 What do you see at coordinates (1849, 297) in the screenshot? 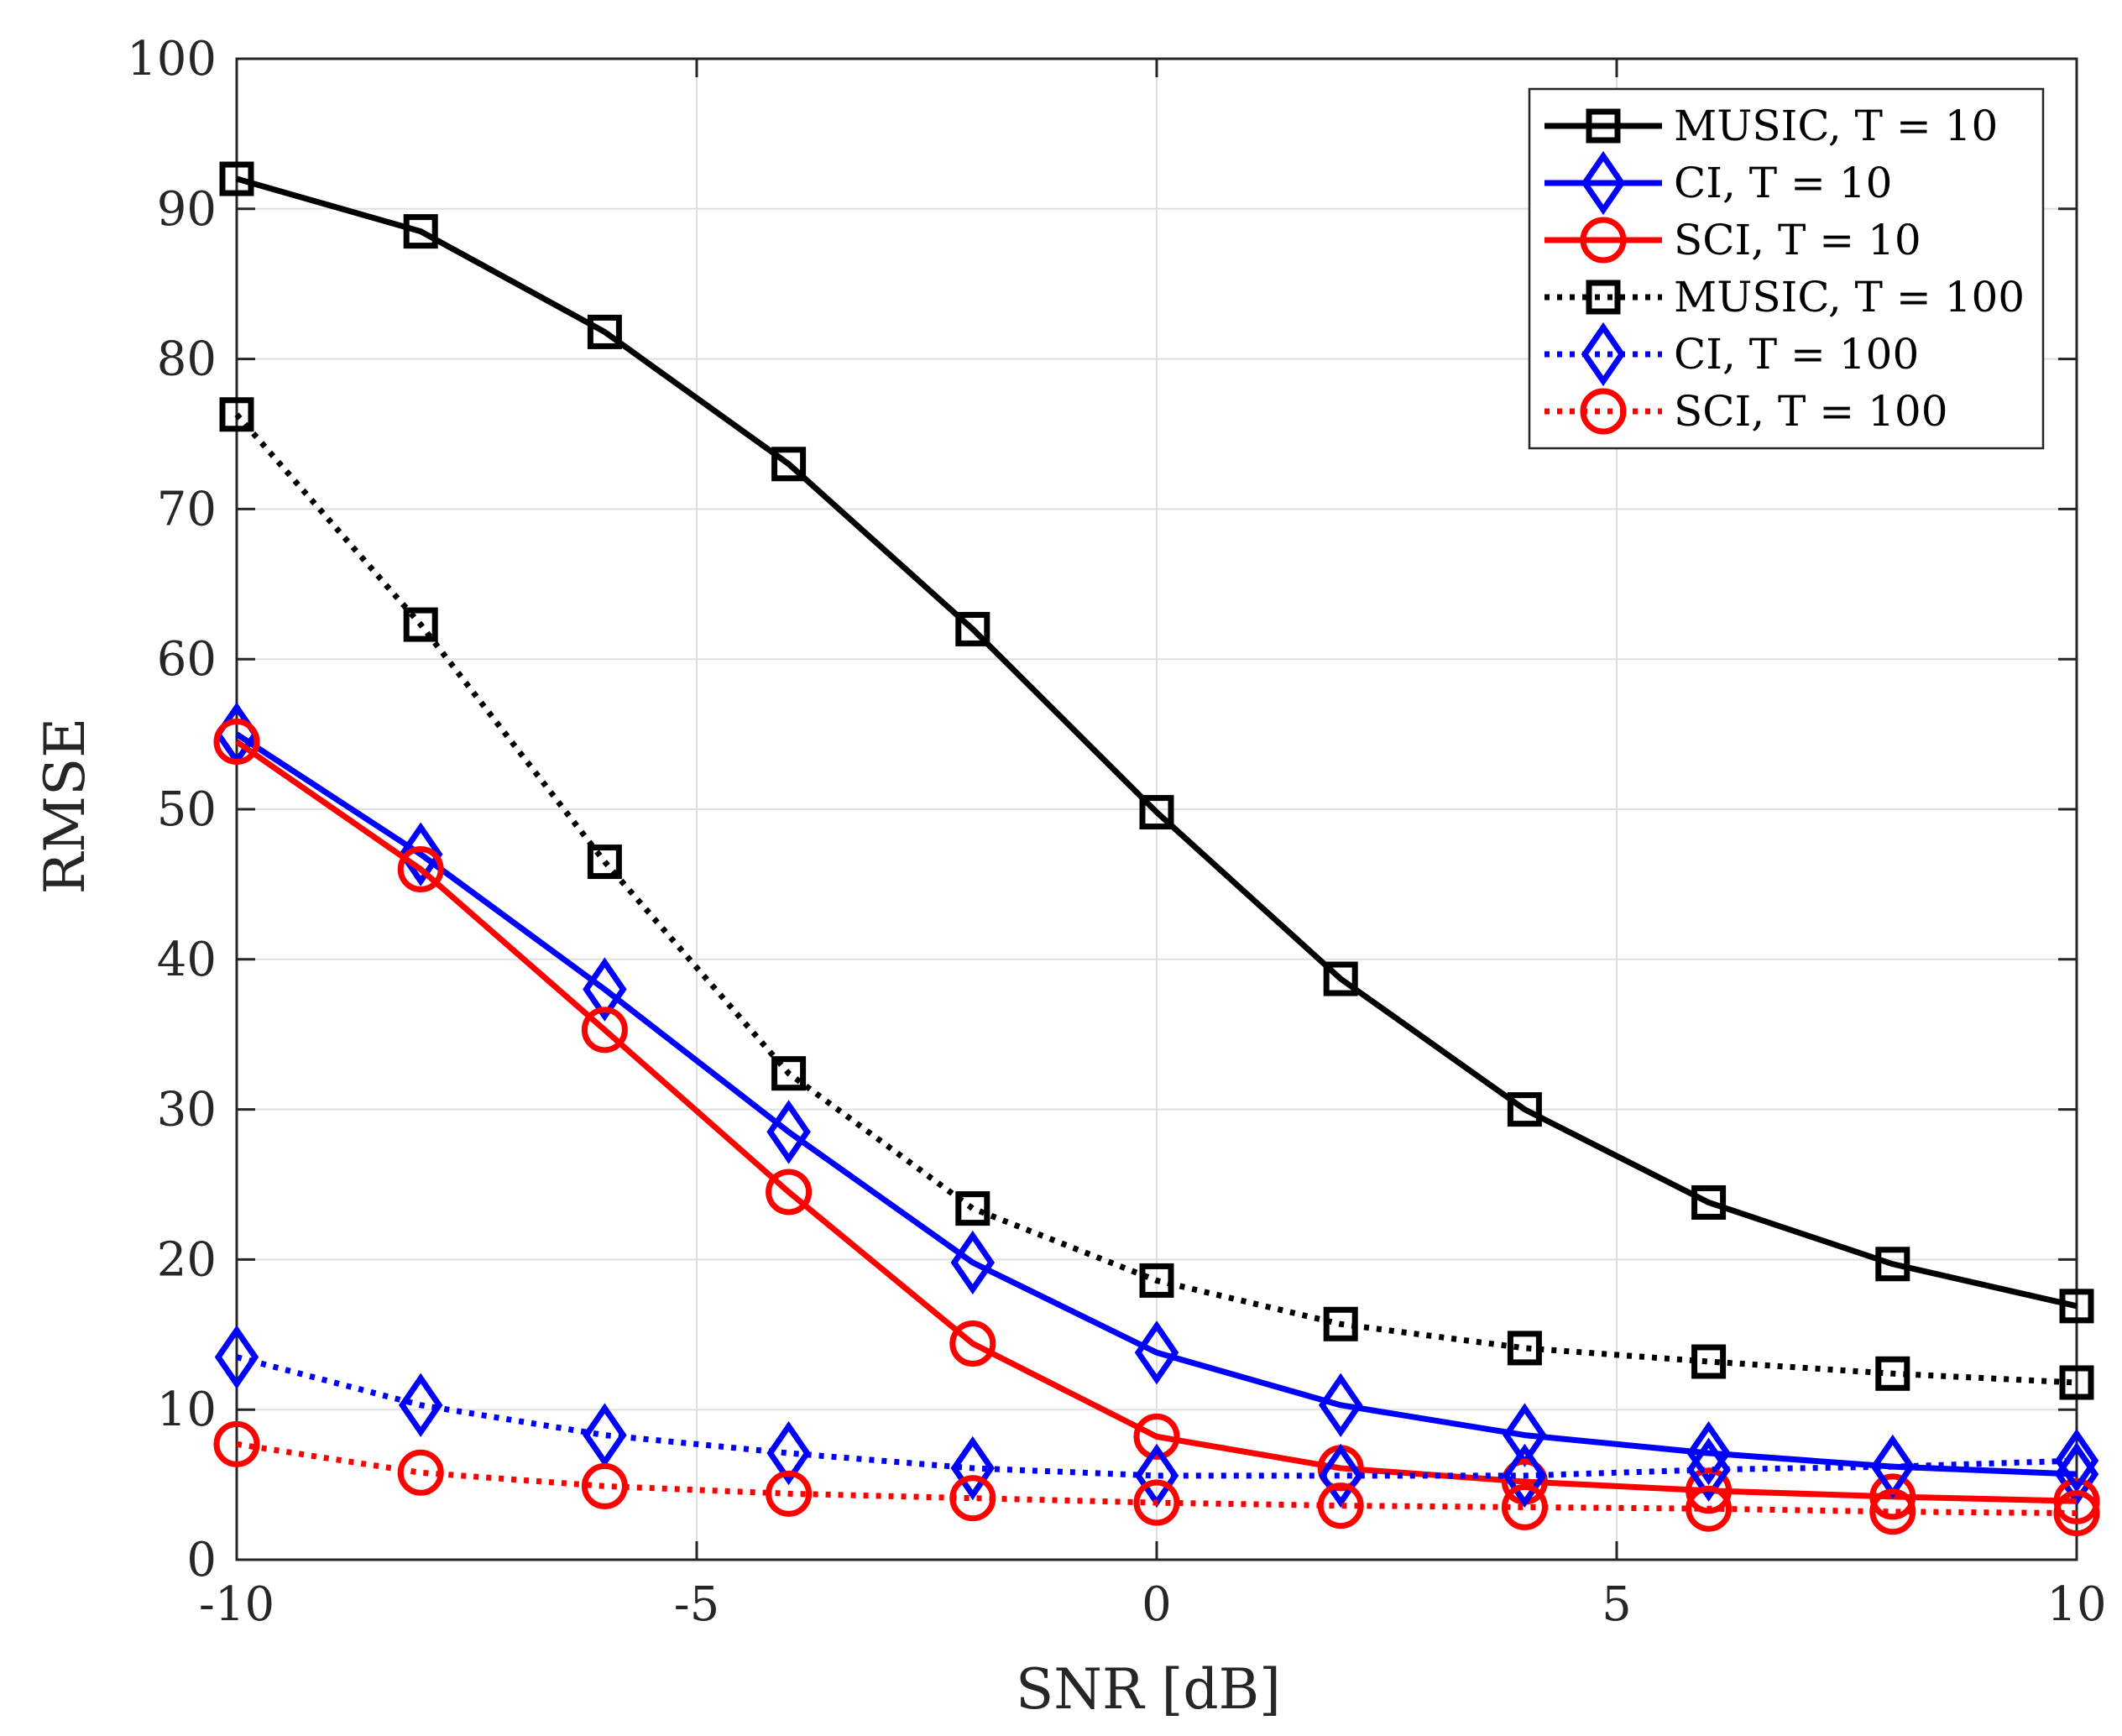
I see `legend-entry-label: MUSIC, T = 100` at bounding box center [1849, 297].